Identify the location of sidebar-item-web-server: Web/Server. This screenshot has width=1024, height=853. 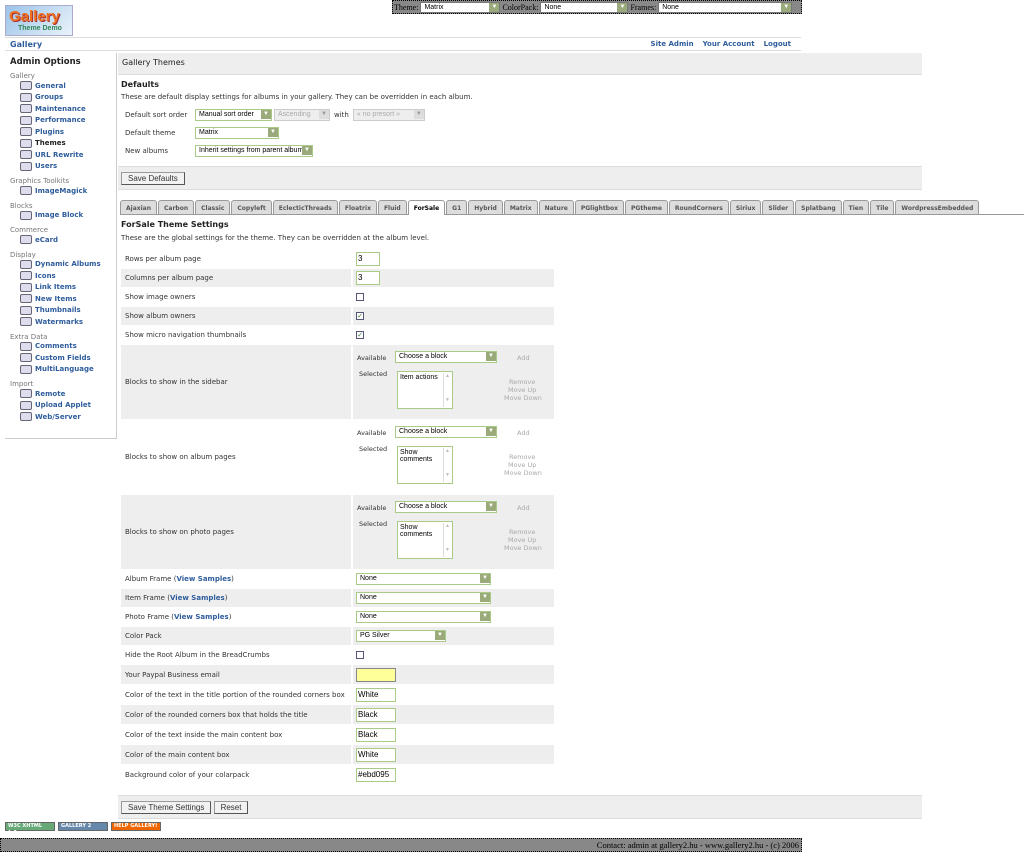
(63, 417).